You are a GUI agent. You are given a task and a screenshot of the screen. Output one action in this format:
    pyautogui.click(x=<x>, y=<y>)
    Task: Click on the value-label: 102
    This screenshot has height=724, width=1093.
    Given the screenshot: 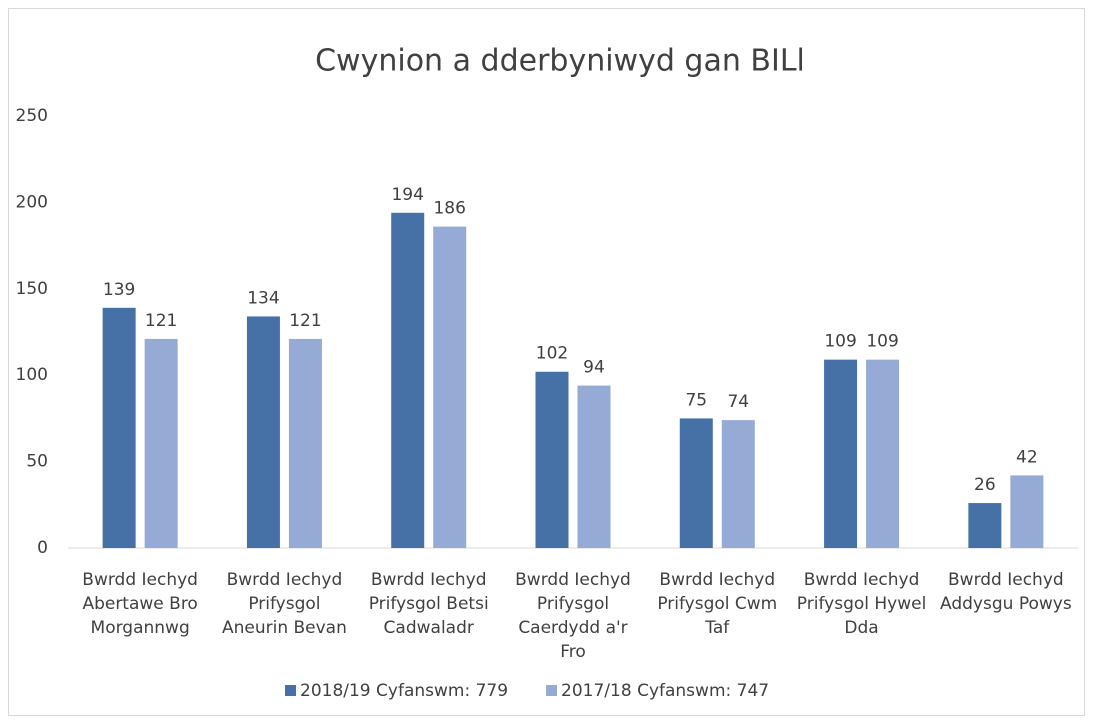 What is the action you would take?
    pyautogui.click(x=552, y=354)
    